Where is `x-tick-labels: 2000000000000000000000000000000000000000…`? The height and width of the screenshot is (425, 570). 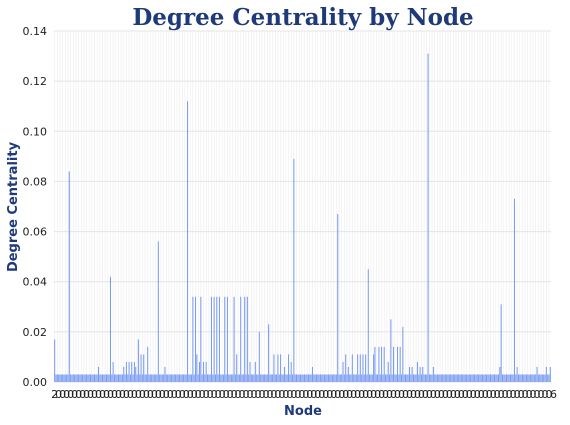
x-tick-labels: 2000000000000000000000000000000000000000… is located at coordinates (304, 394).